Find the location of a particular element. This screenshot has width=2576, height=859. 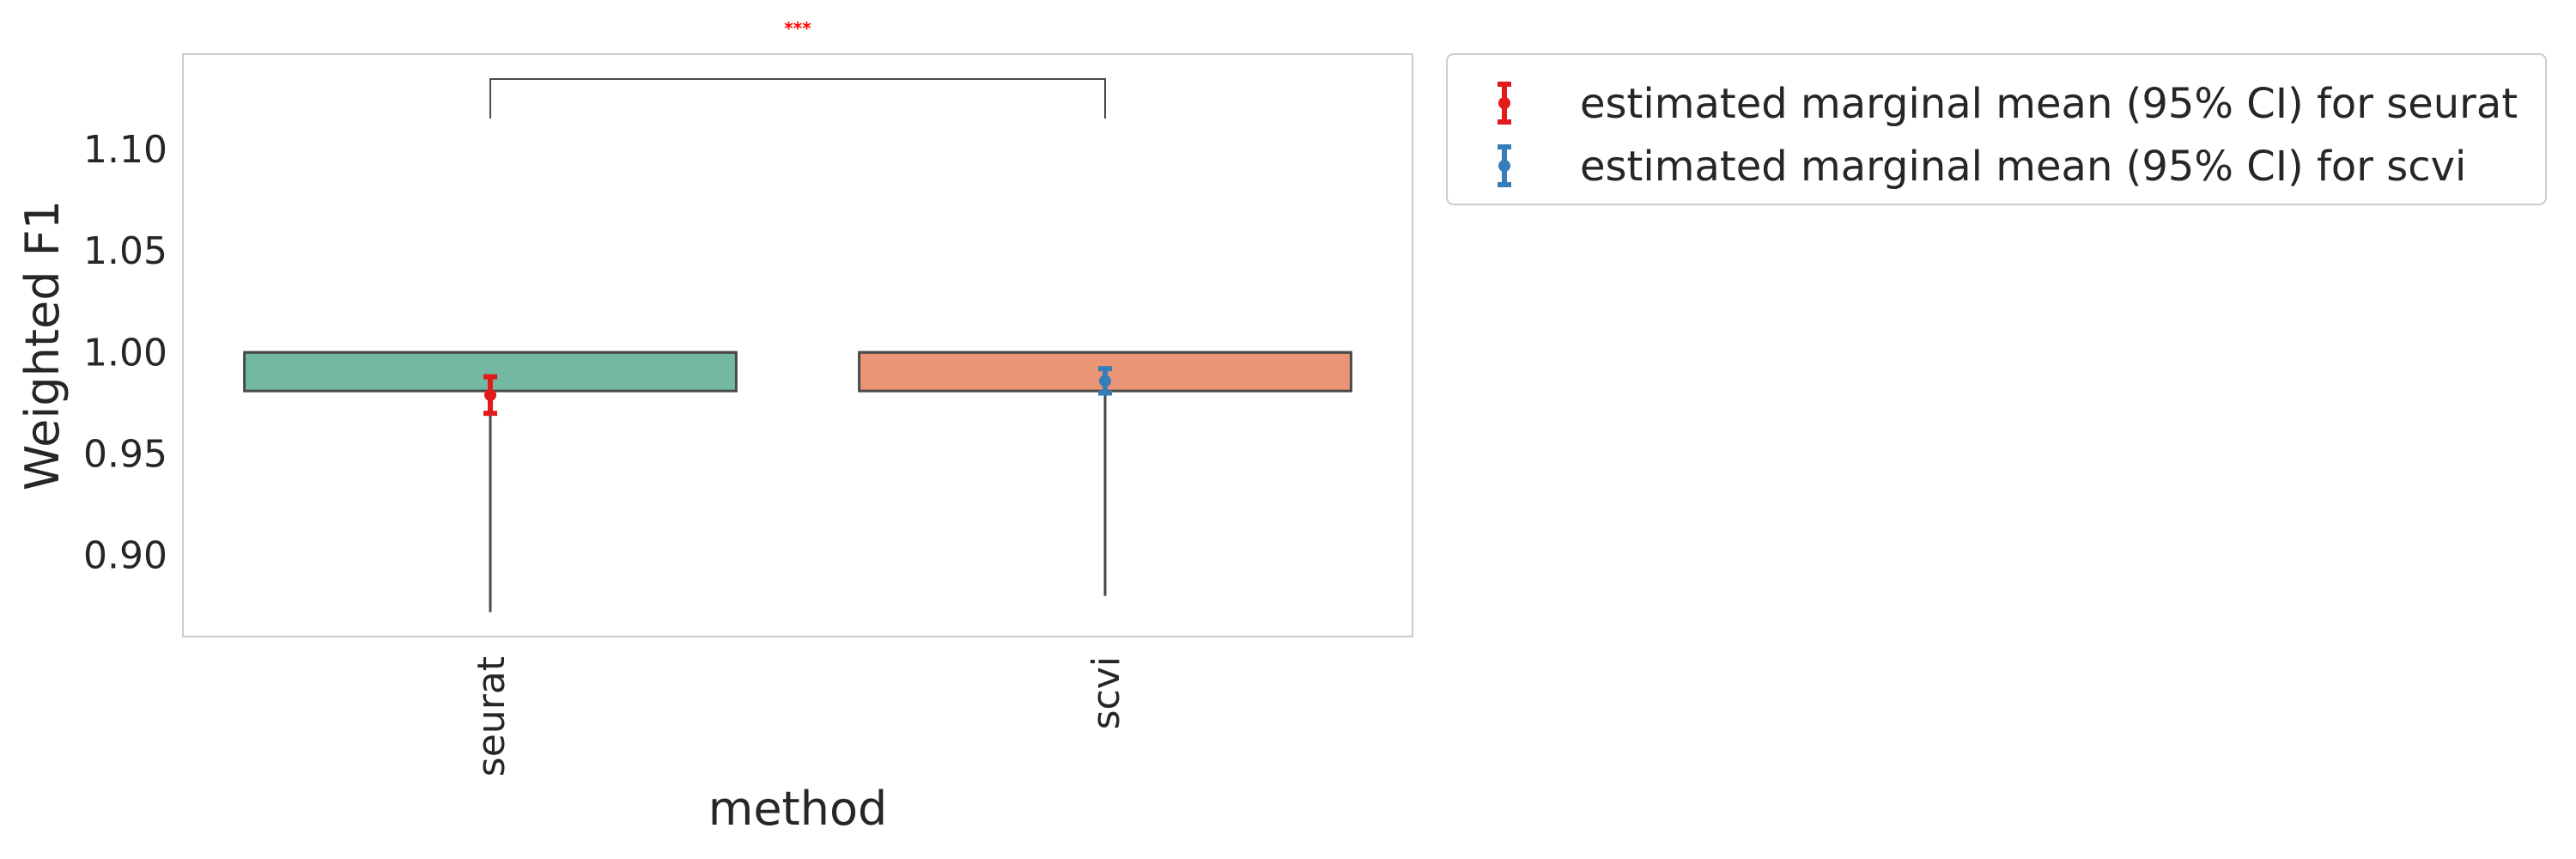

mean-point-seurat is located at coordinates (490, 394).